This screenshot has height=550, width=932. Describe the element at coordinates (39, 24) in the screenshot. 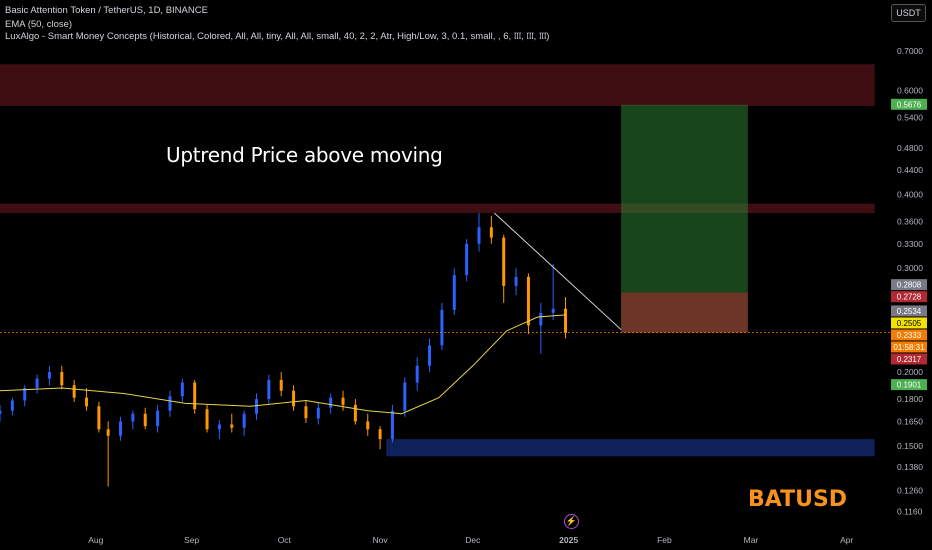

I see `ema-legend: EMA (50, close)` at that location.